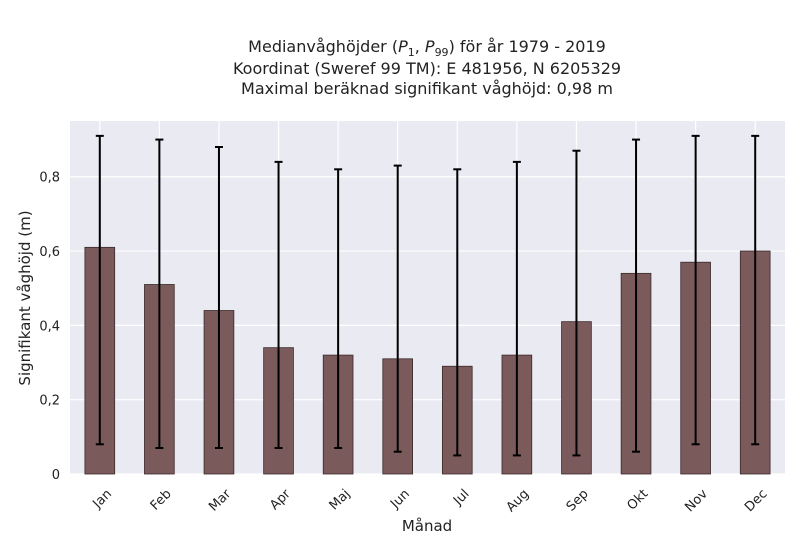 The width and height of the screenshot is (800, 550). What do you see at coordinates (49, 401) in the screenshot?
I see `y-tick-label: 0,2` at bounding box center [49, 401].